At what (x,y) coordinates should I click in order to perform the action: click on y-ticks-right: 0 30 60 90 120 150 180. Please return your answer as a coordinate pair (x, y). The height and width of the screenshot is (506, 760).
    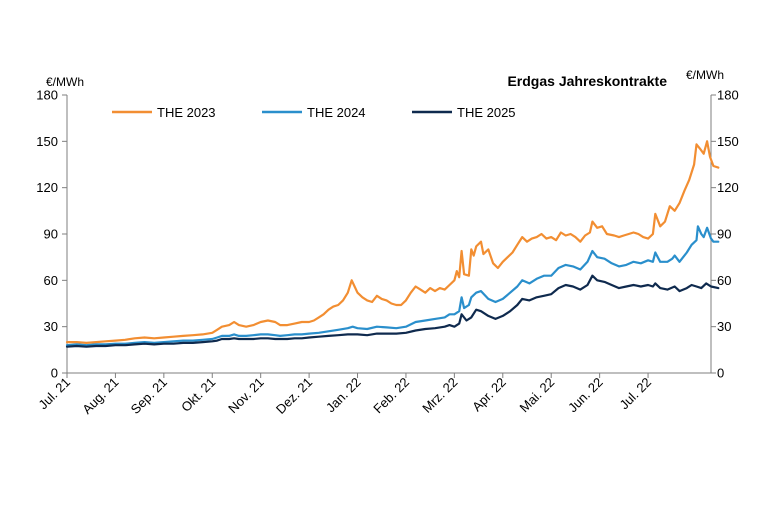
    Looking at the image, I should click on (725, 234).